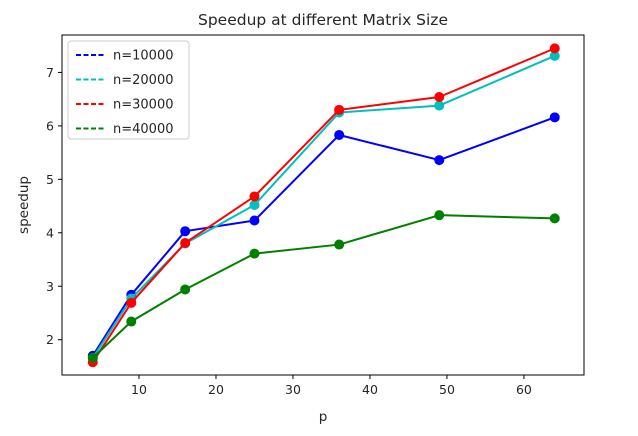 This screenshot has width=638, height=436. I want to click on x-axis-label: p, so click(323, 417).